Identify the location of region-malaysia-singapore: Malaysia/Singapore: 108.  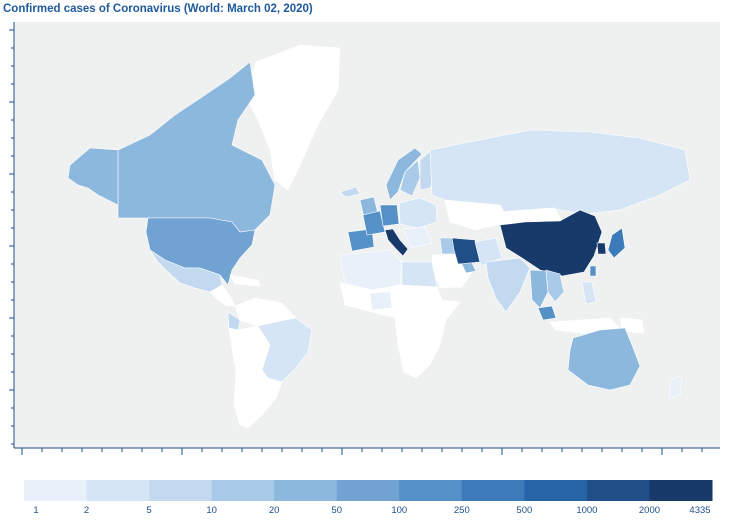
(547, 313).